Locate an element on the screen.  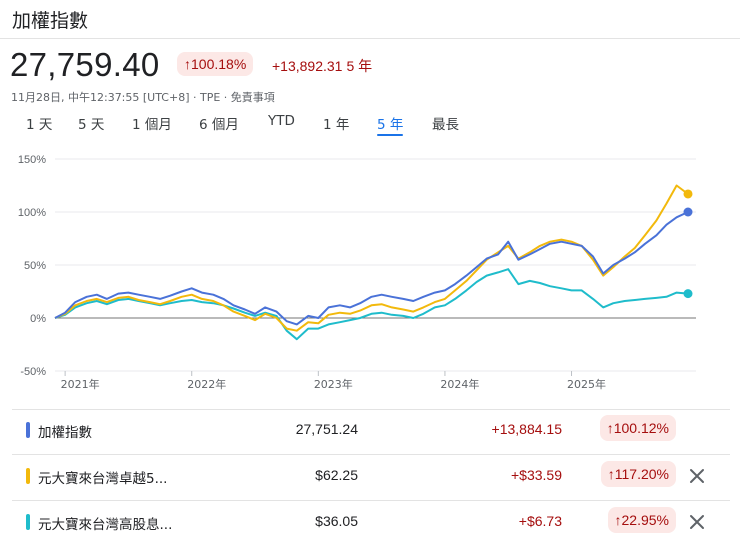
change-summary: +13,892.31 5 年 is located at coordinates (322, 66).